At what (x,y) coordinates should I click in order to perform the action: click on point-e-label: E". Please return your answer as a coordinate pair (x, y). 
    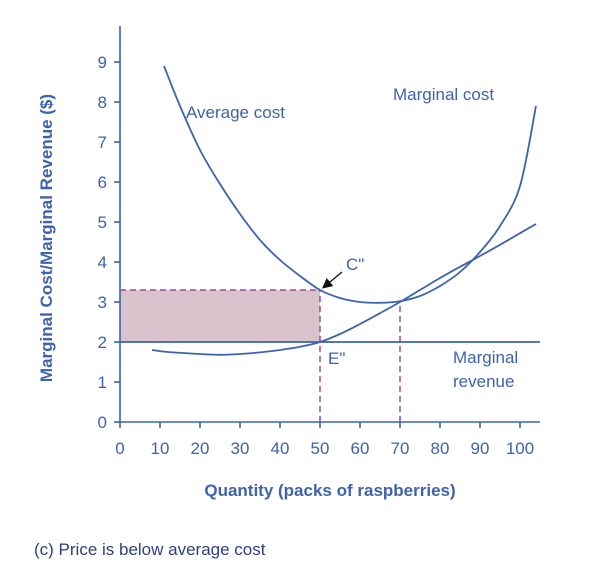
    Looking at the image, I should click on (336, 358).